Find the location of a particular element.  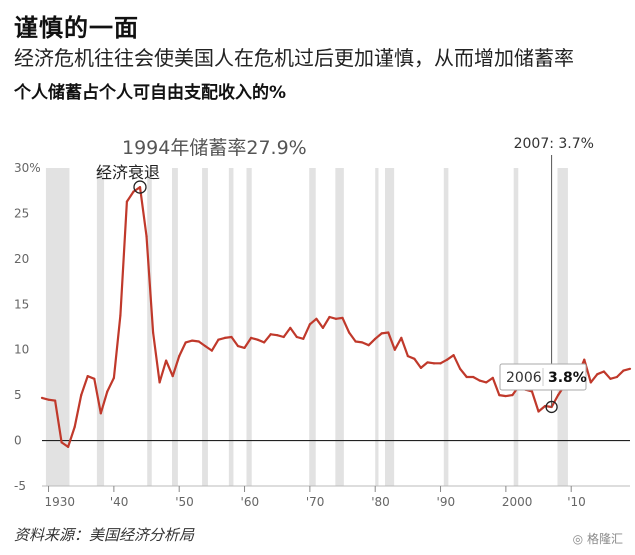

watermark: ◎ 格隆汇 is located at coordinates (598, 538).